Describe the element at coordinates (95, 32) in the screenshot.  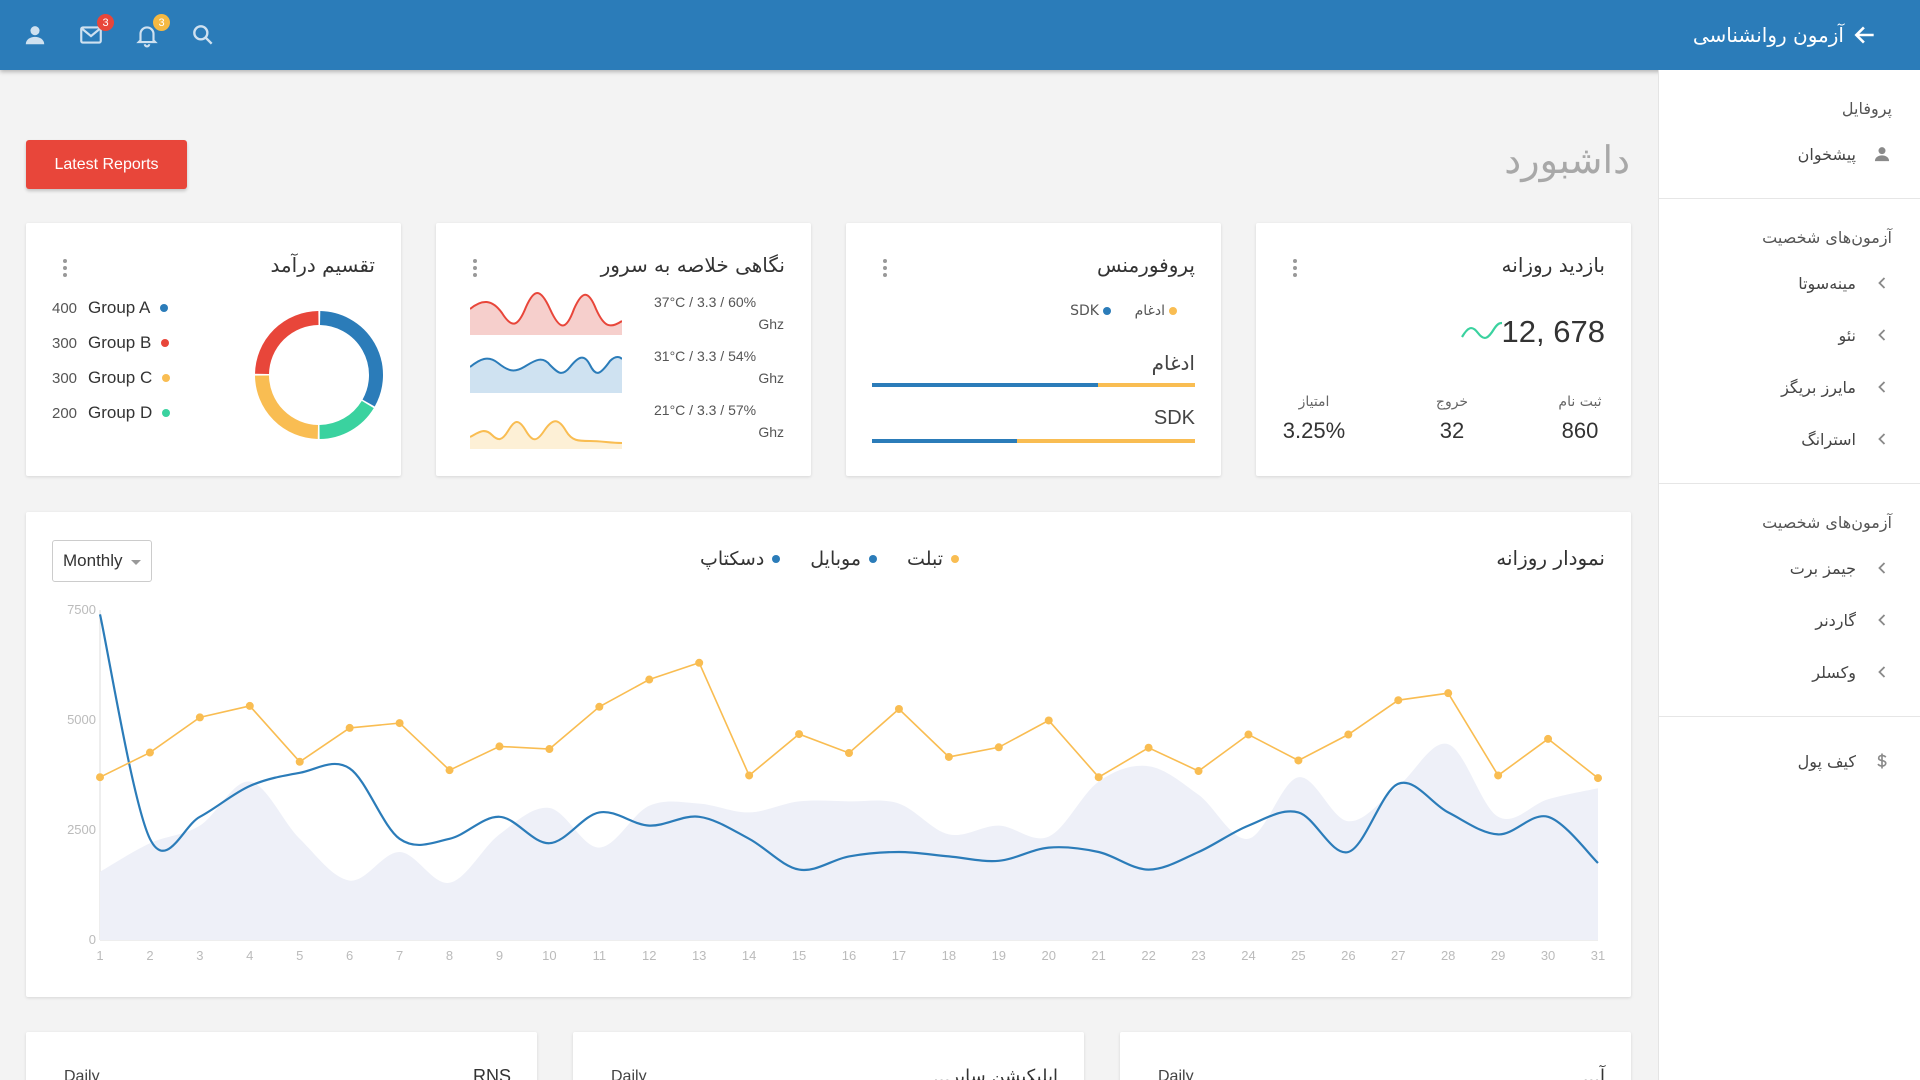
I see `mail-icon: 3` at that location.